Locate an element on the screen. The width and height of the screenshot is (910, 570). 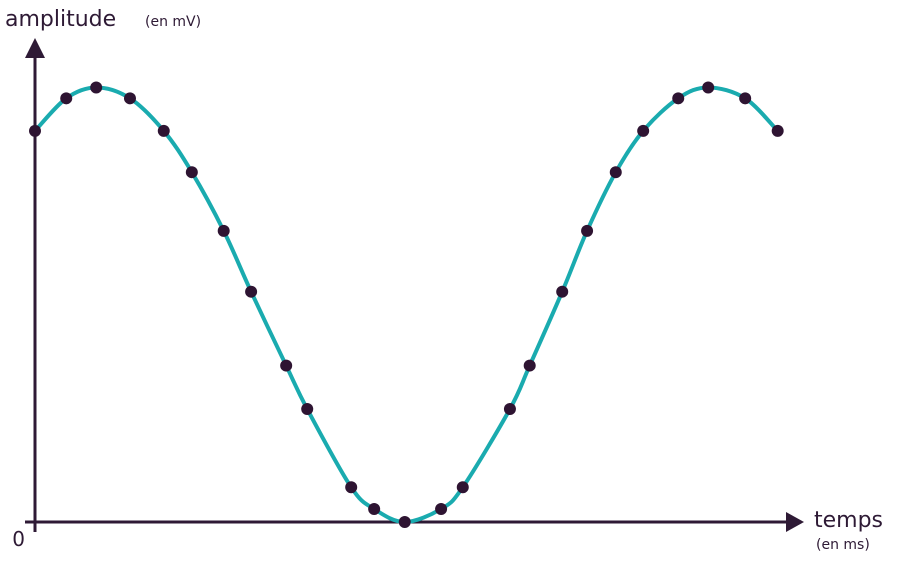
x-axis-arrow is located at coordinates (795, 522).